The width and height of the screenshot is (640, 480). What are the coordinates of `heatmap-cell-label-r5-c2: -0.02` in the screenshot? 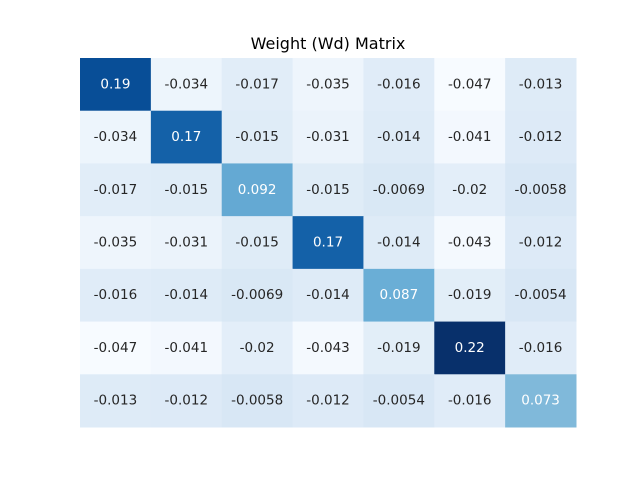 It's located at (257, 348).